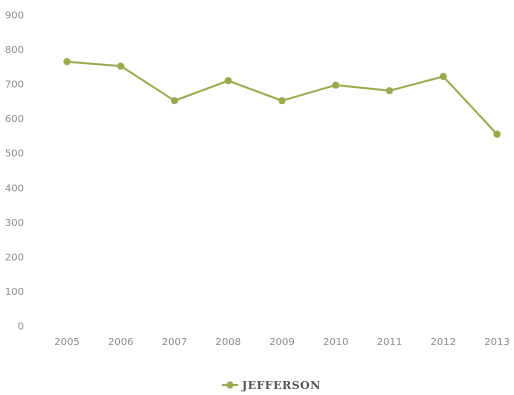 The image size is (514, 395). Describe the element at coordinates (14, 119) in the screenshot. I see `y-tick-label: 600` at that location.